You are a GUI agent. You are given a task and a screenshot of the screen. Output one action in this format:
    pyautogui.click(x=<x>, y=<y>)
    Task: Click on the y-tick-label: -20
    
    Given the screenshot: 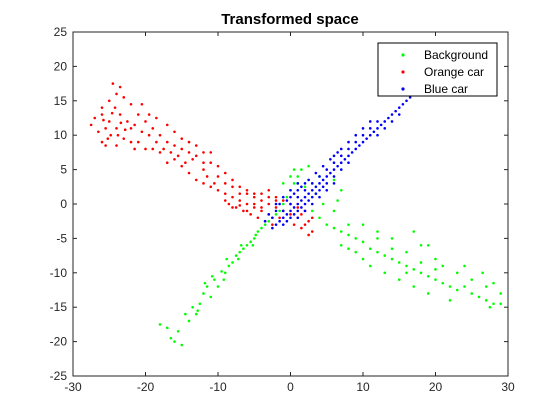 What is the action you would take?
    pyautogui.click(x=59, y=342)
    